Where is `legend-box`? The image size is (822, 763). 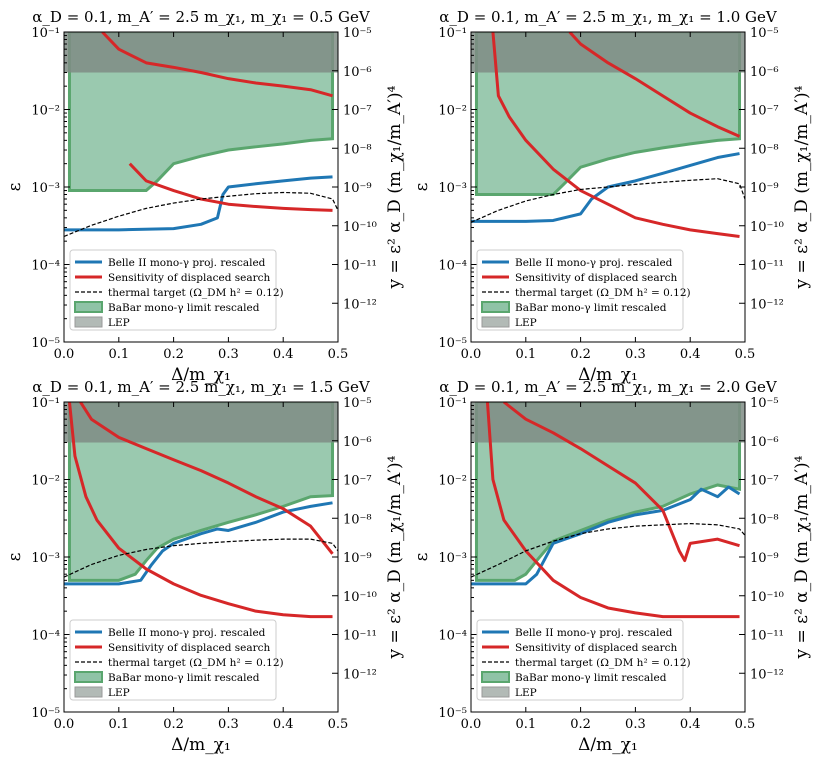 legend-box is located at coordinates (173, 290).